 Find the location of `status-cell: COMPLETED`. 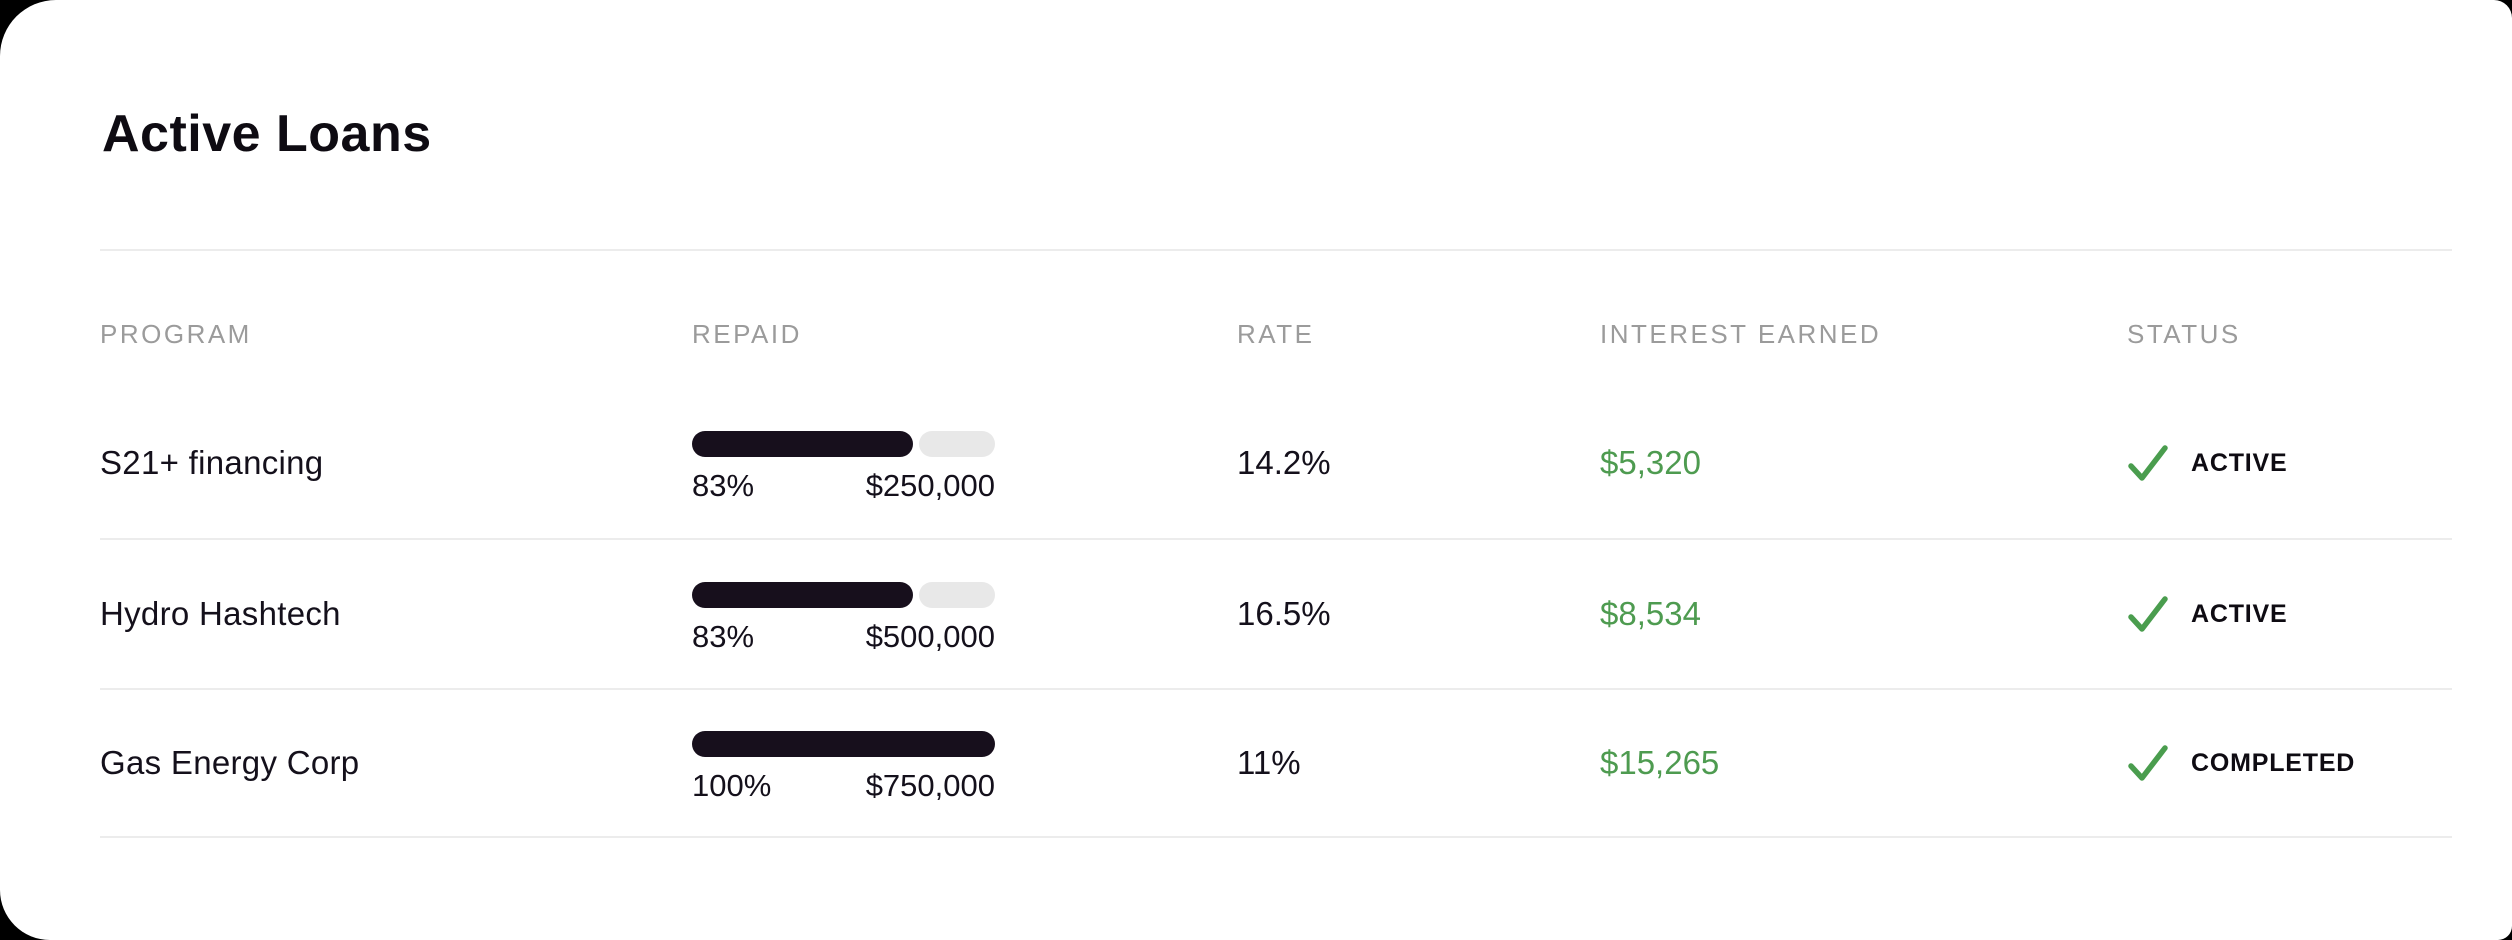

status-cell: COMPLETED is located at coordinates (2289, 763).